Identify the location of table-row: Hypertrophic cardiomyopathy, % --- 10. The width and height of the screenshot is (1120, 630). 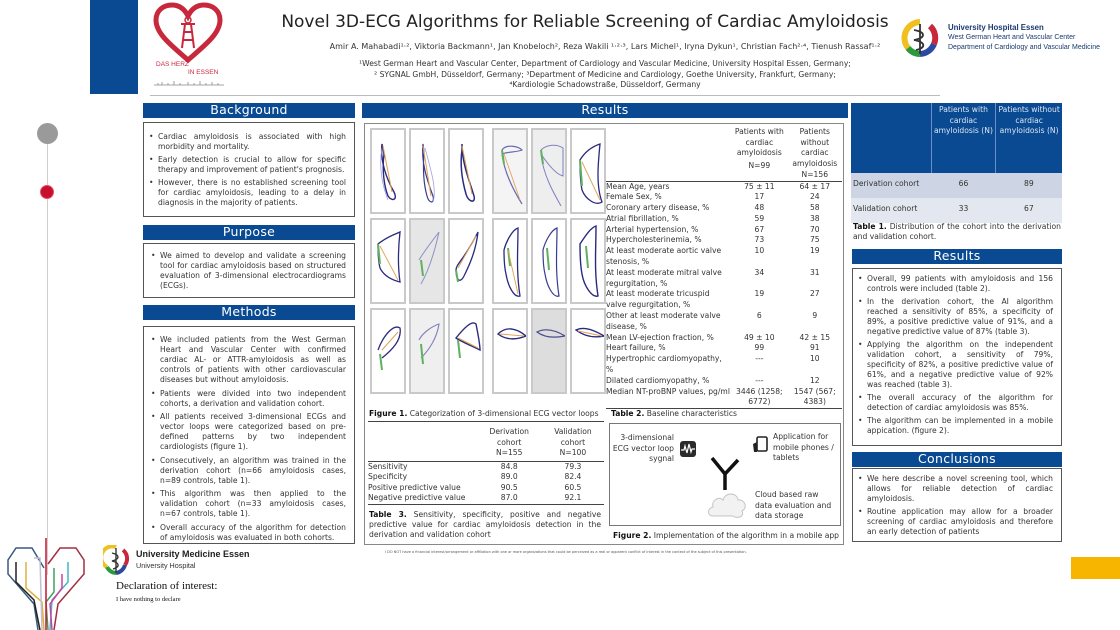
(713, 364).